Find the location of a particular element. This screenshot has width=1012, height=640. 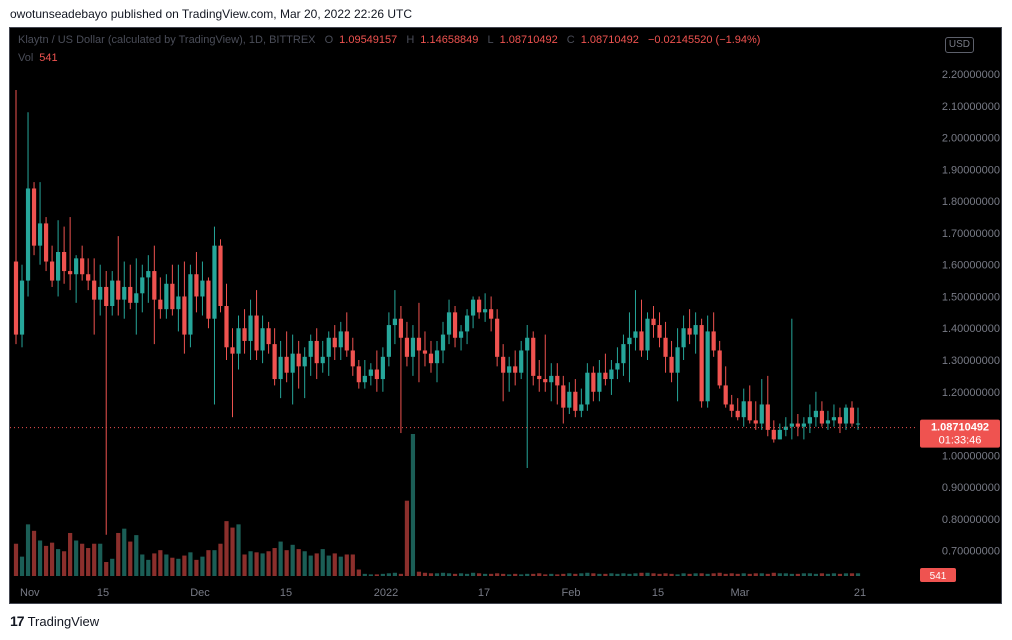

price-badge is located at coordinates (960, 433).